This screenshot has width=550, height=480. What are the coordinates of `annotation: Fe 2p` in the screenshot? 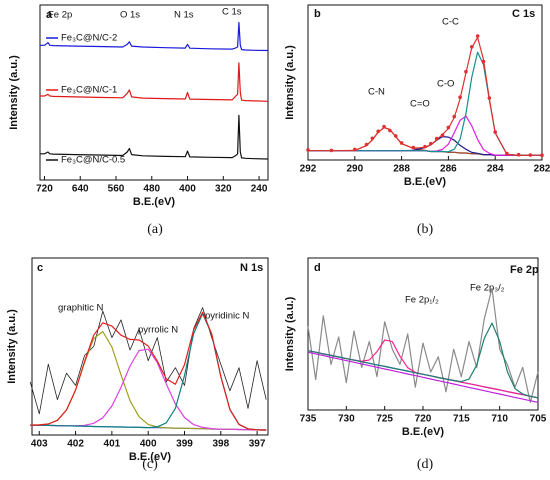 It's located at (60, 15).